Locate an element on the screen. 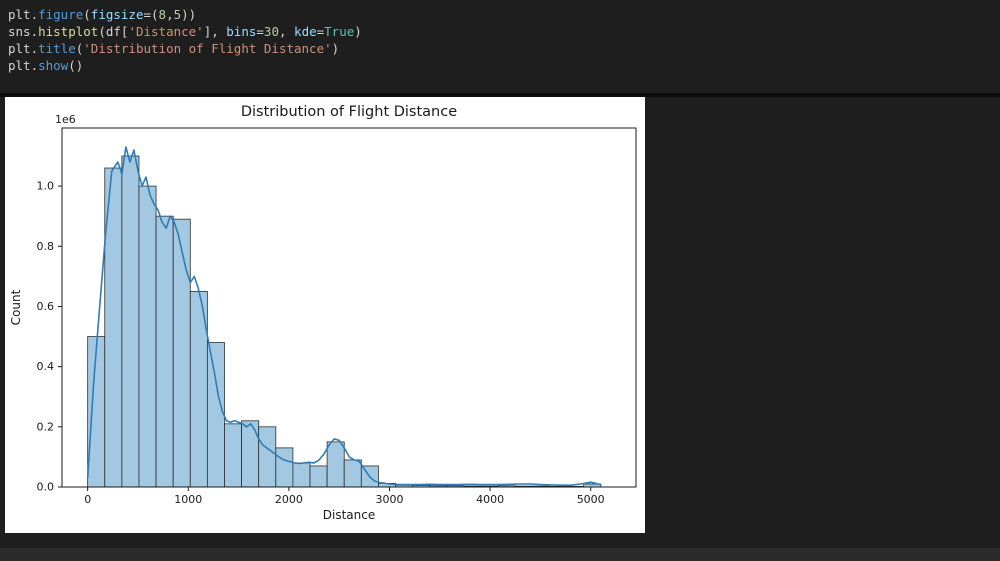 Image resolution: width=1000 pixels, height=561 pixels. code-token: sns. is located at coordinates (23, 31).